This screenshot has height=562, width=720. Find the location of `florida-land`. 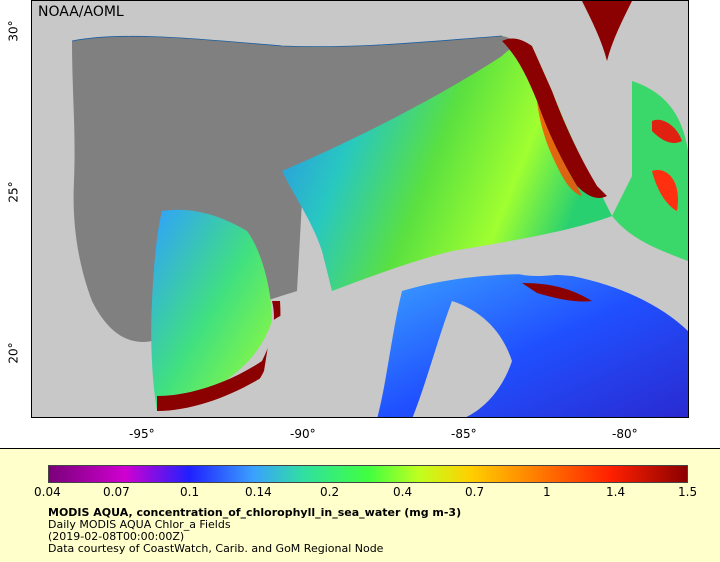

florida-land is located at coordinates (582, 108).